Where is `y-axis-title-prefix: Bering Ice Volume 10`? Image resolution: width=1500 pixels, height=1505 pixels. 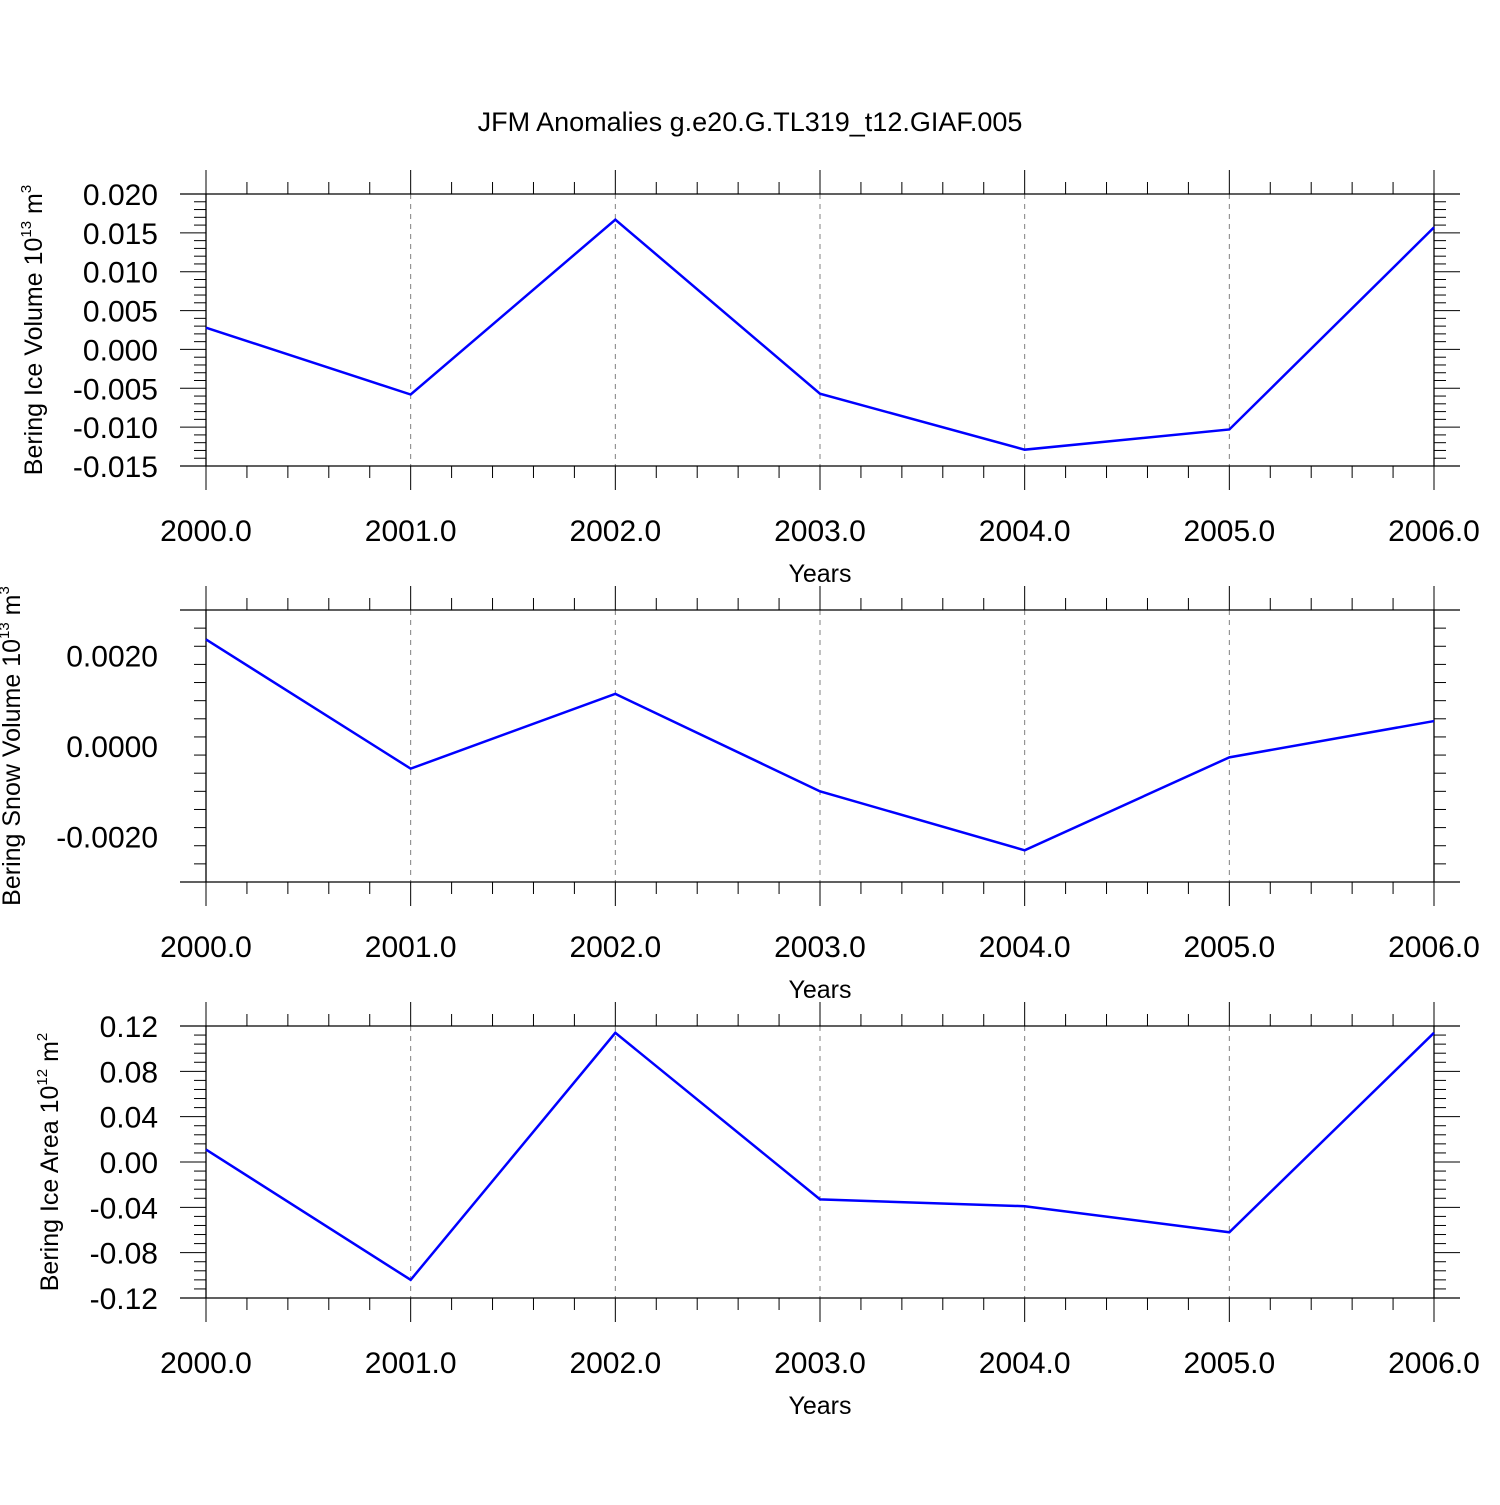 y-axis-title-prefix: Bering Ice Volume 10 is located at coordinates (34, 357).